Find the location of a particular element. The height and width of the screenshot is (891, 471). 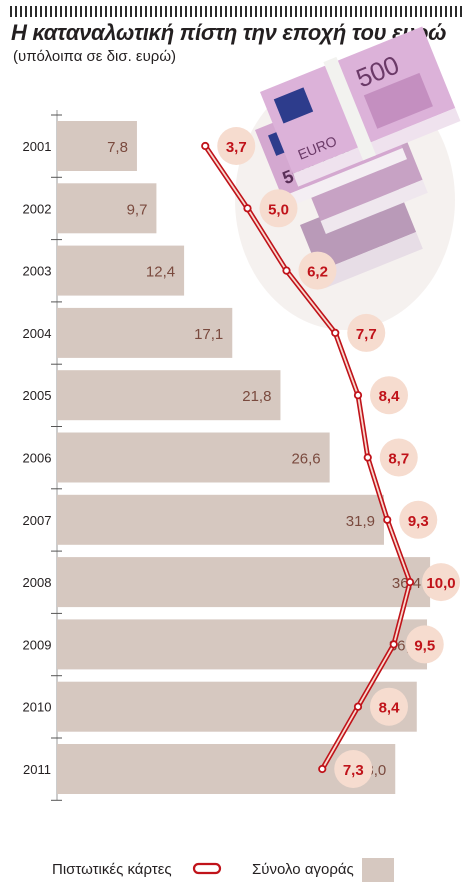

card-value-label: 7,7 is located at coordinates (366, 334).